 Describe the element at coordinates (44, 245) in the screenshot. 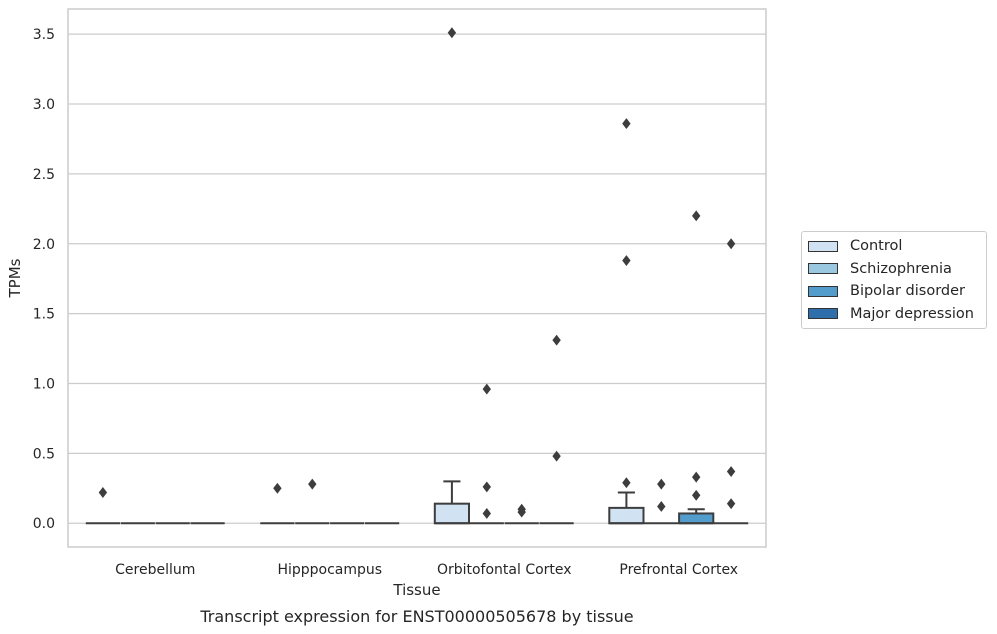

I see `y-tick-label: 2.0` at that location.